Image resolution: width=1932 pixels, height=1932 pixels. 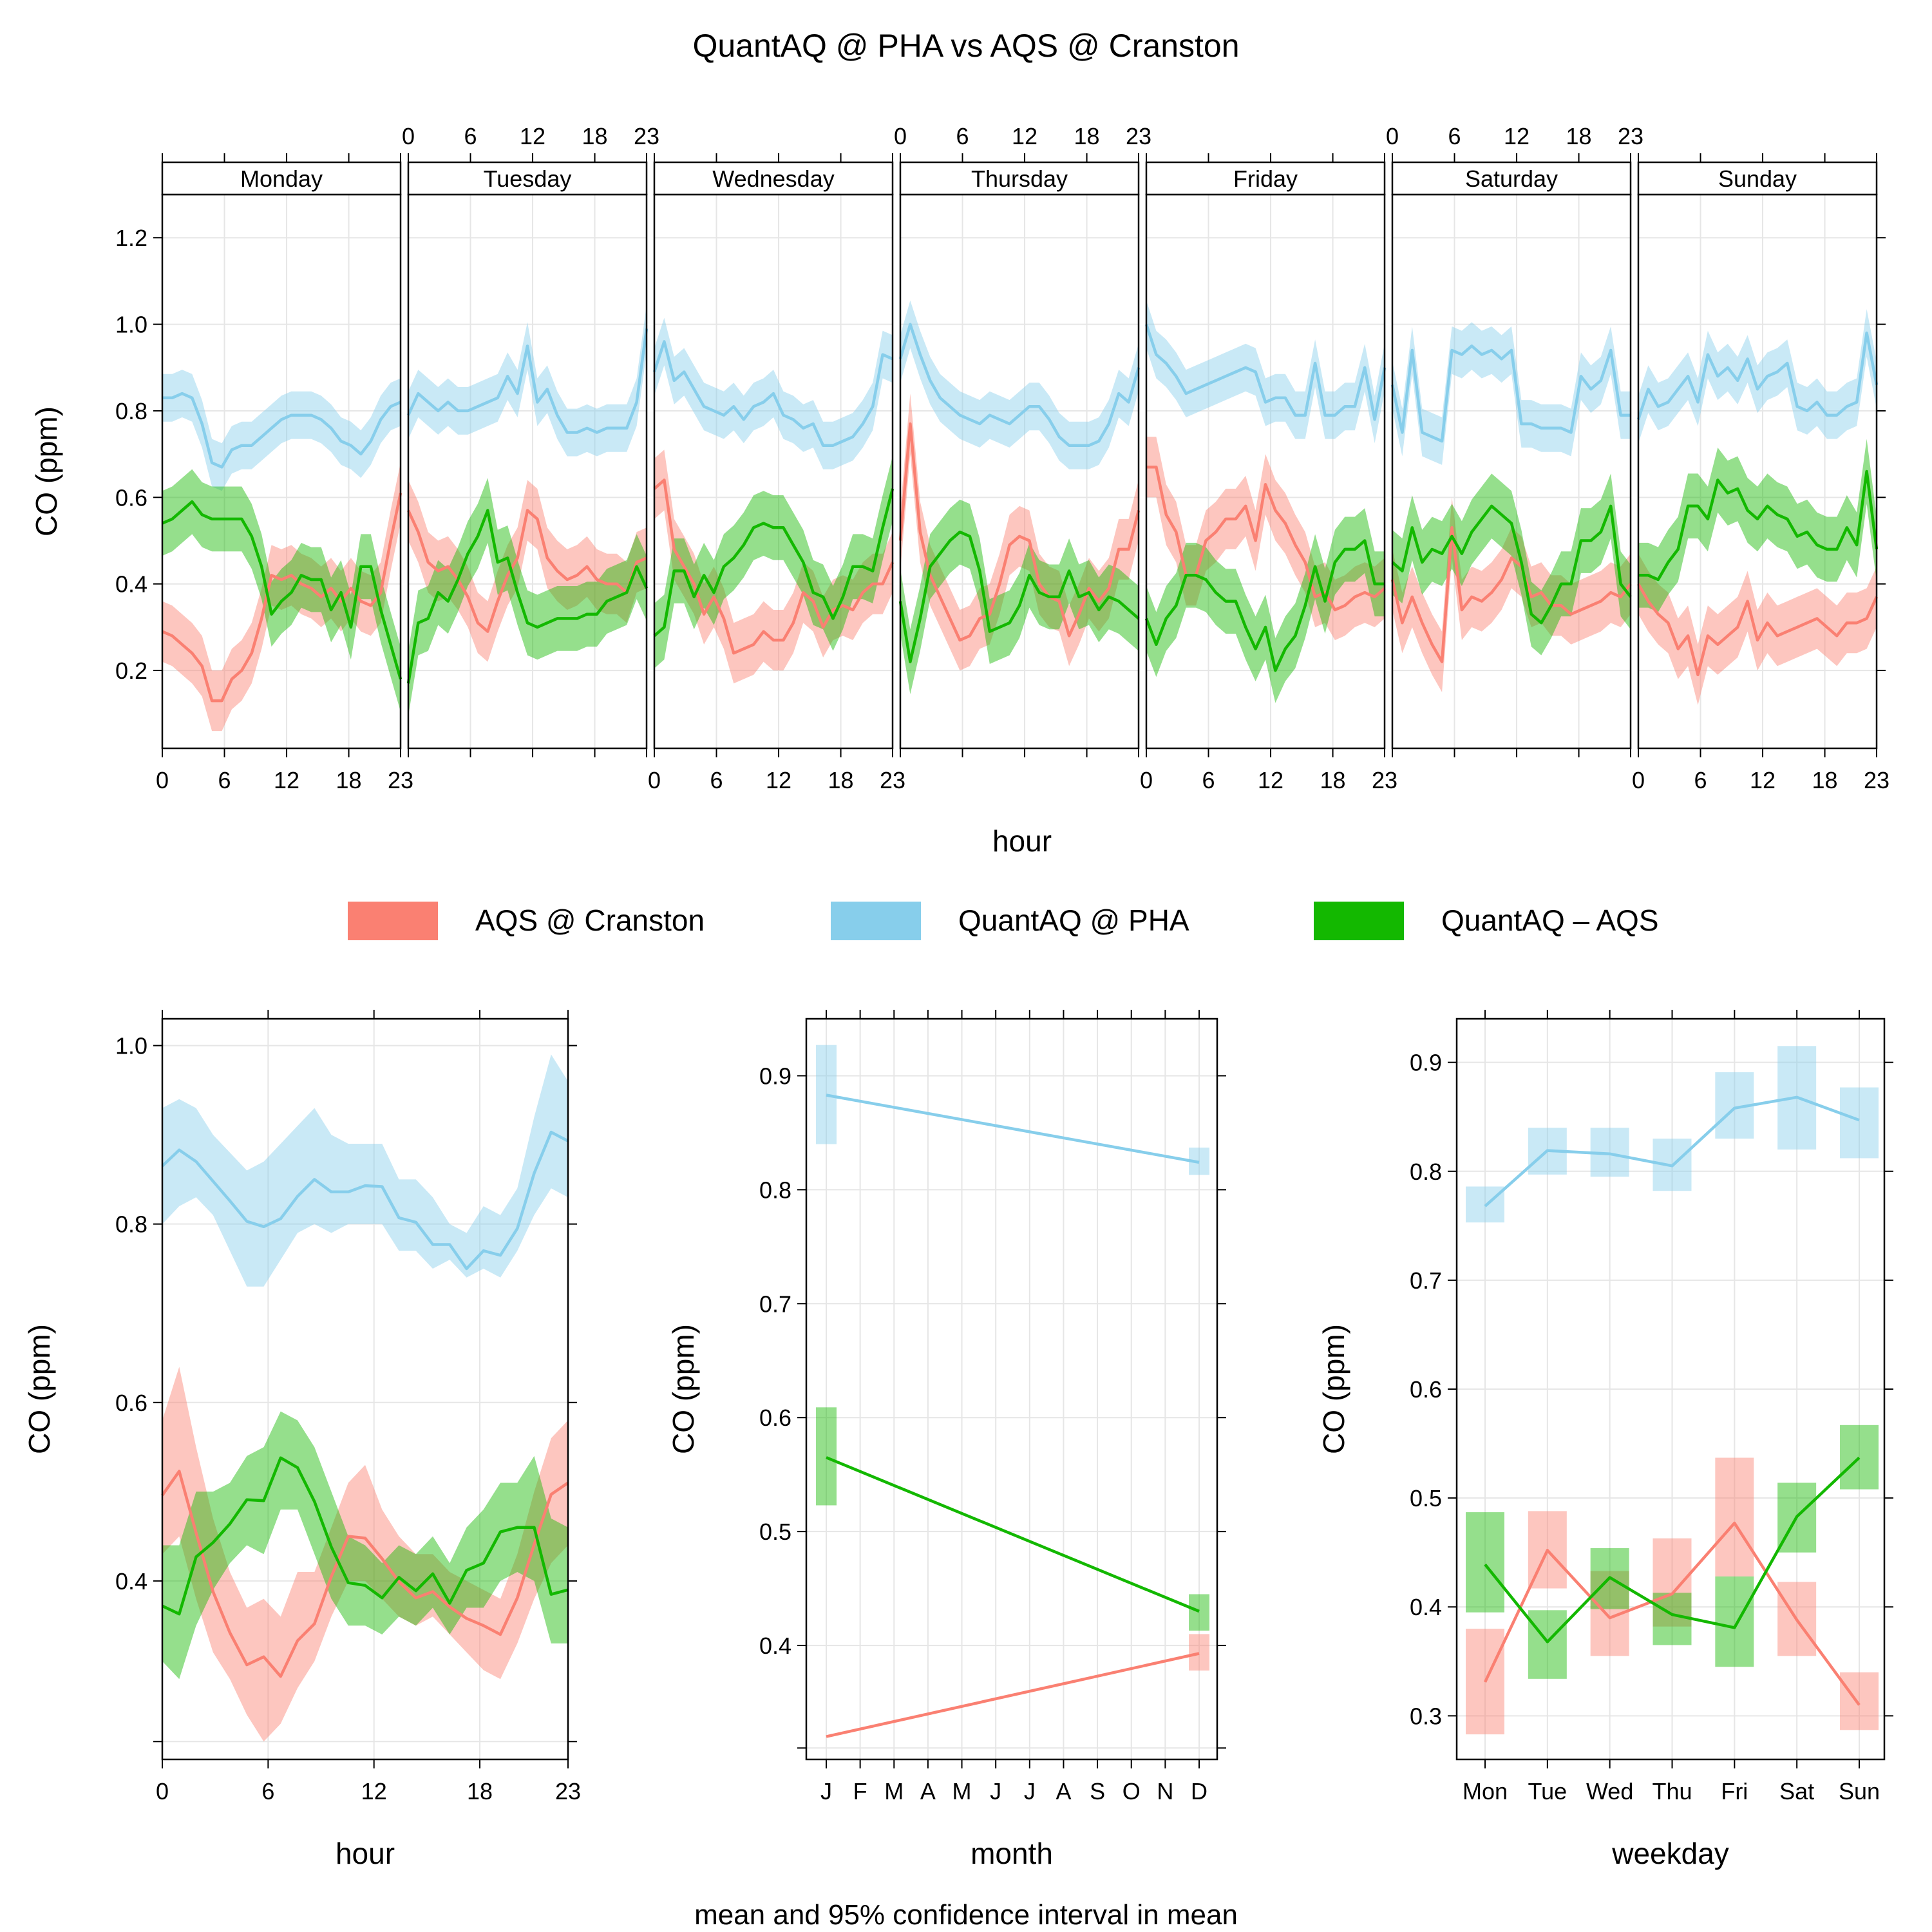 I want to click on x-tick-label-top: 6, so click(x=963, y=136).